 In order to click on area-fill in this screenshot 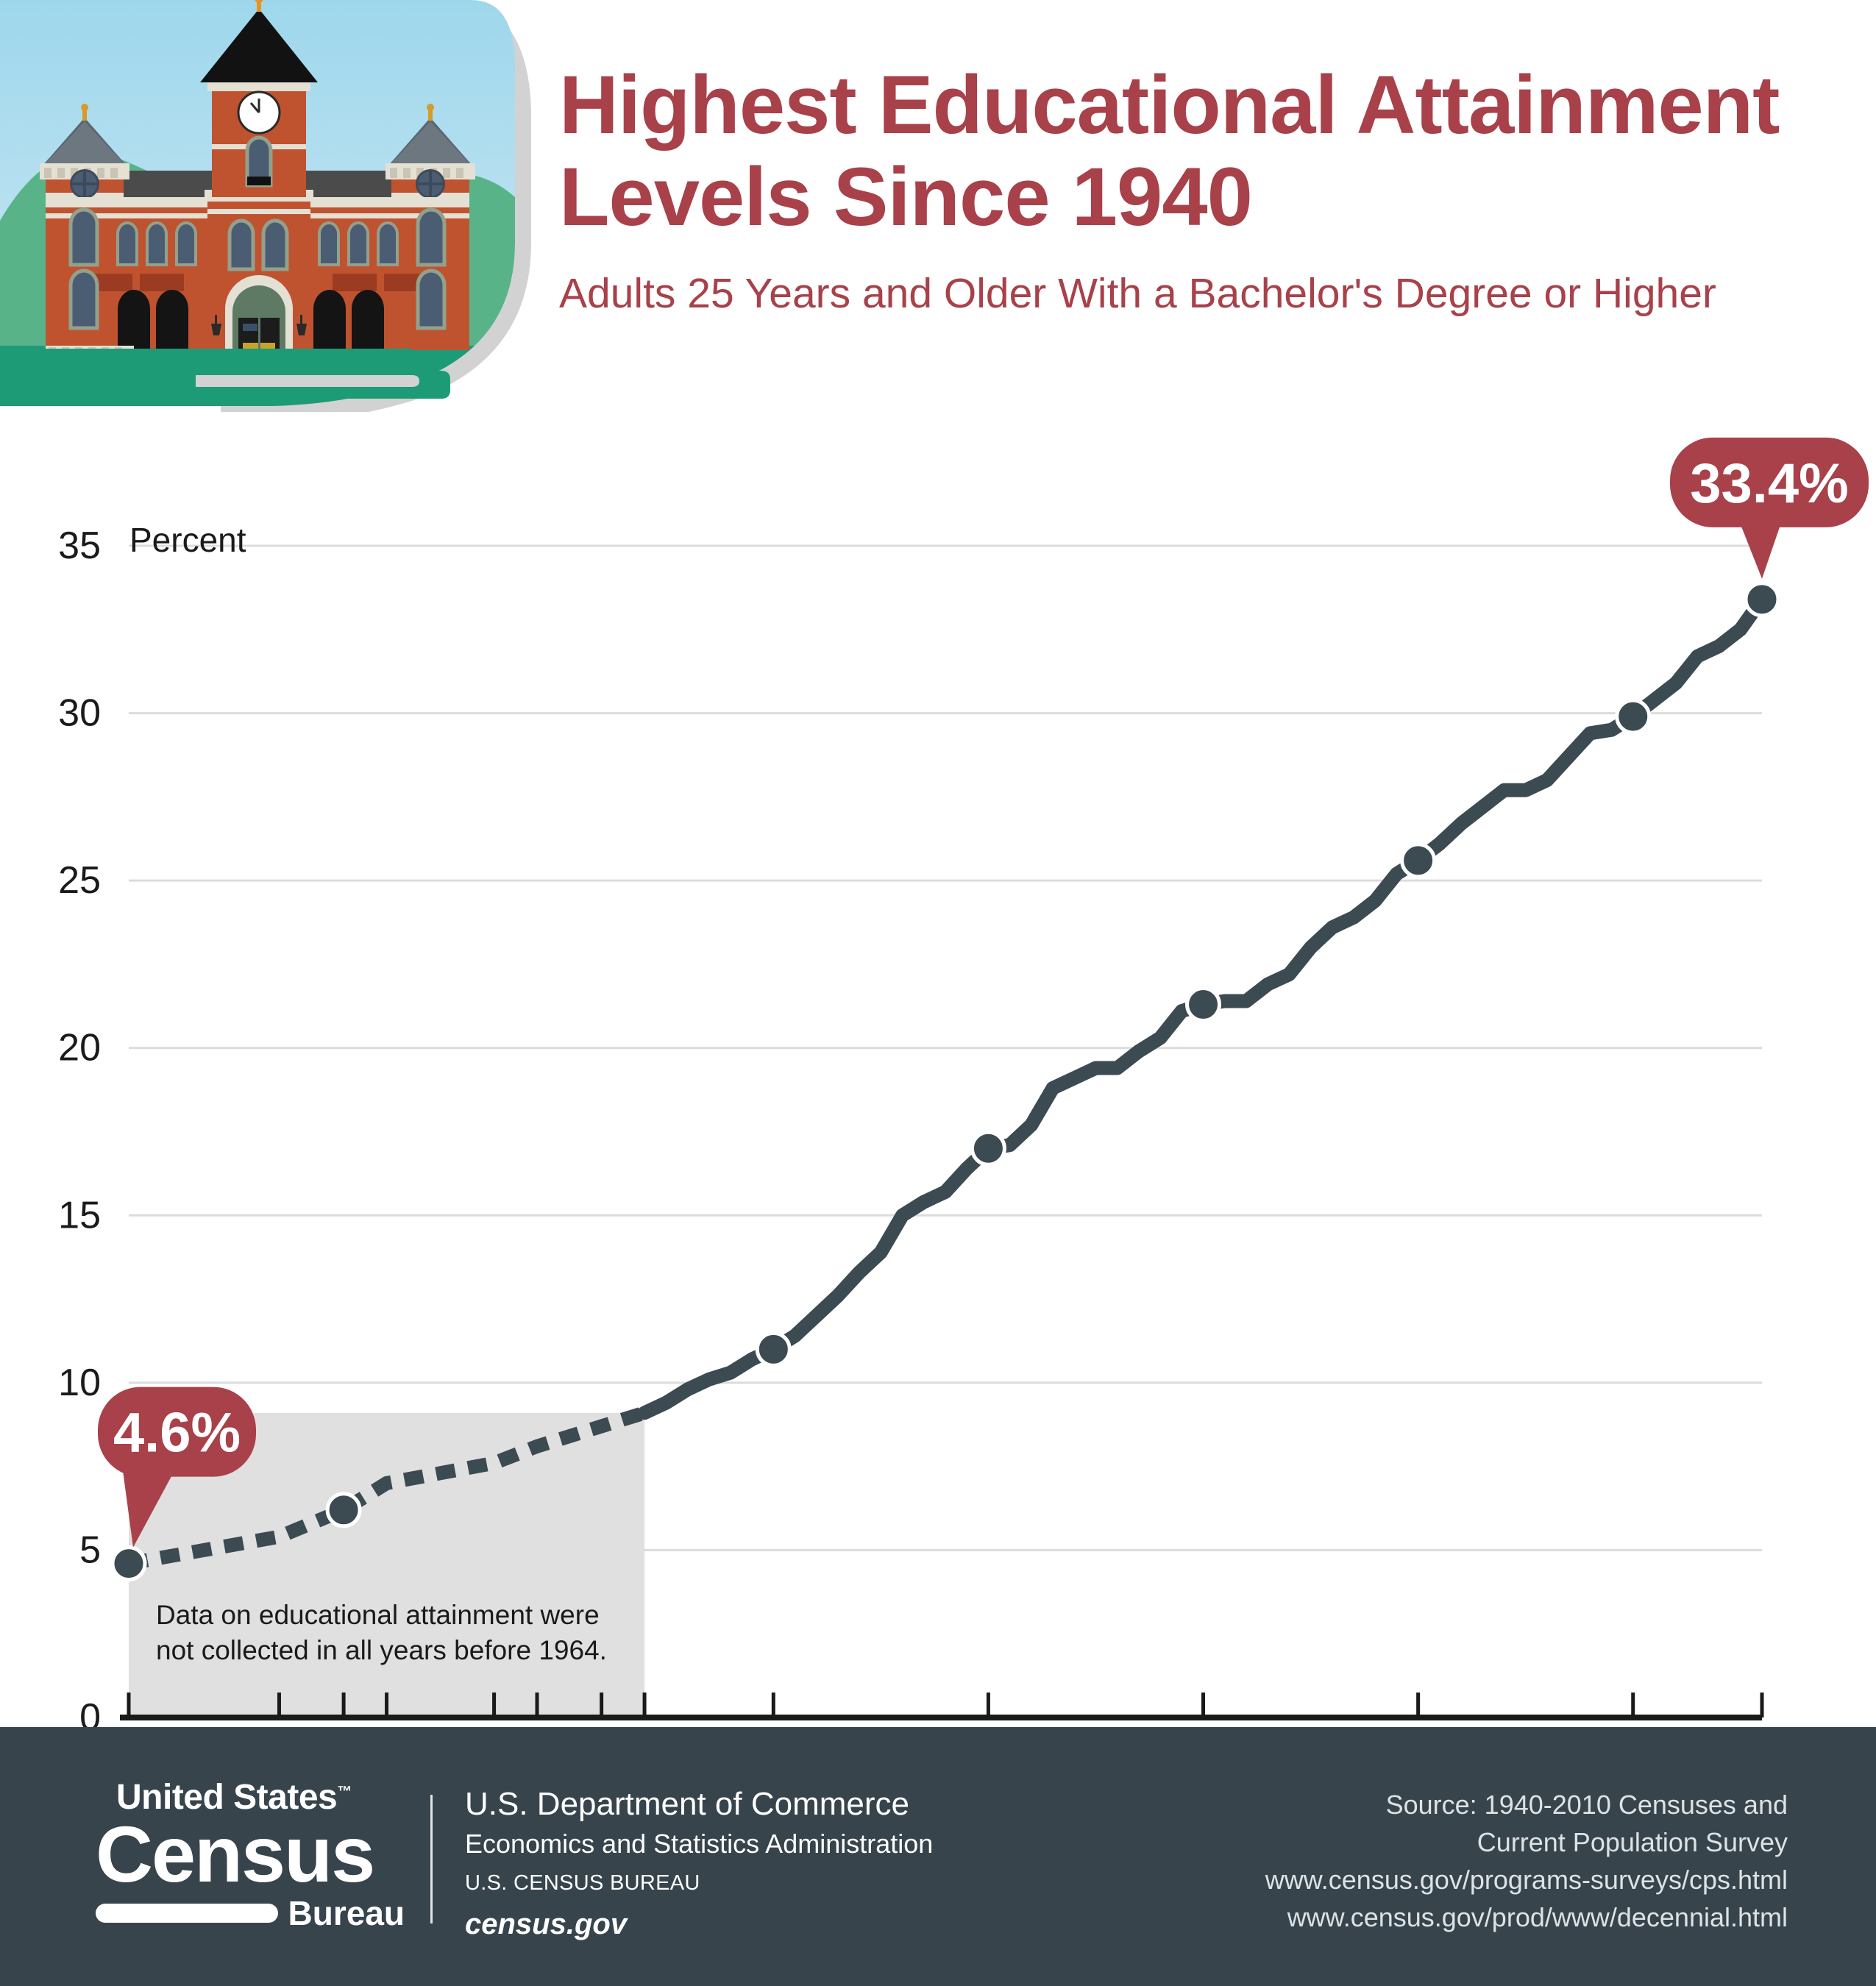, I will do `click(387, 1565)`.